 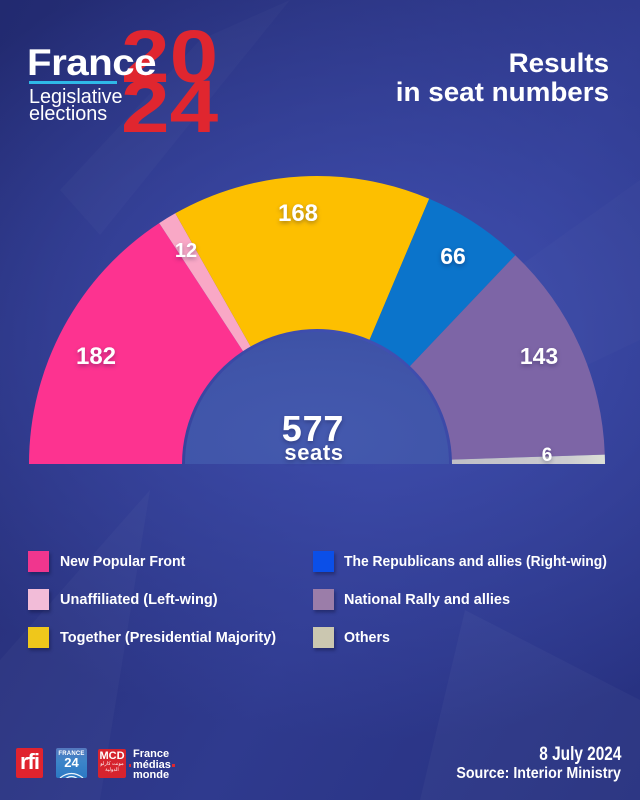 I want to click on svg-text: 66, so click(x=453, y=256).